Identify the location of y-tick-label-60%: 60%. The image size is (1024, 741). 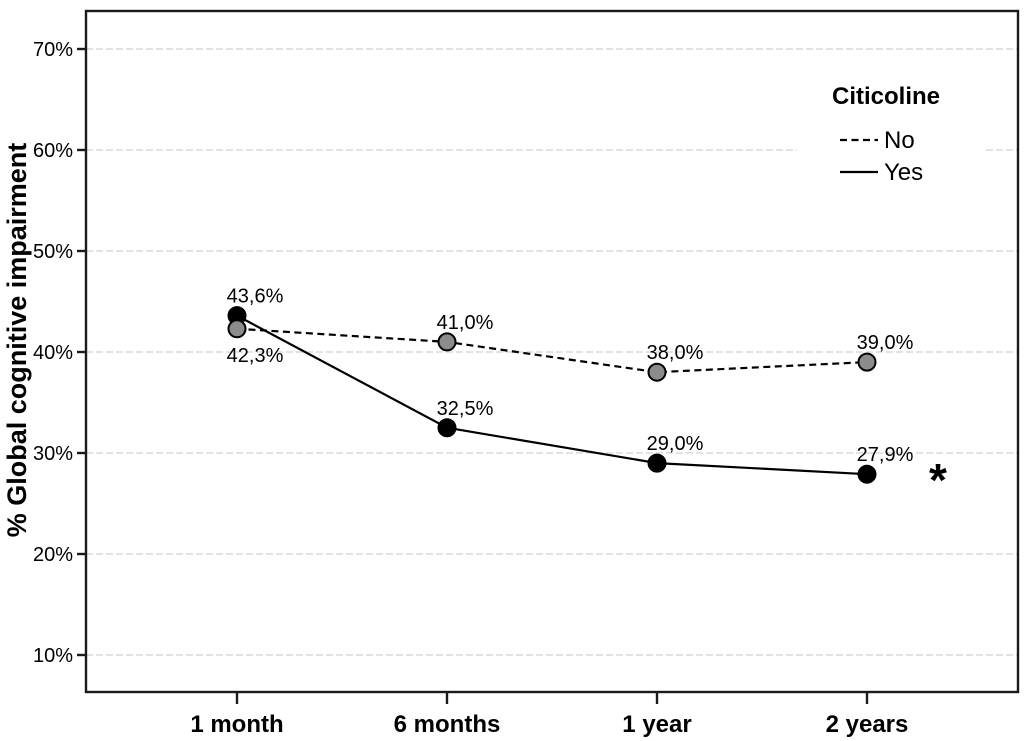
(53, 151).